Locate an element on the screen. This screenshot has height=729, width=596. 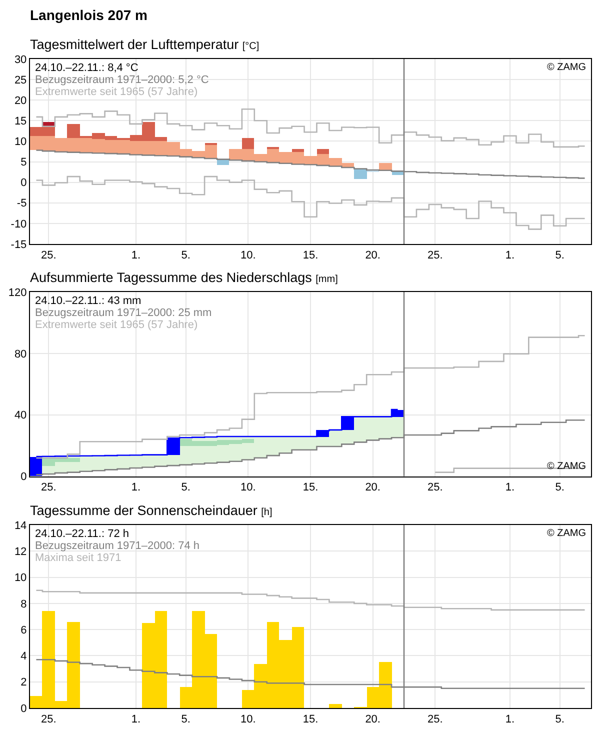
y-tick-label: 14 is located at coordinates (20, 526).